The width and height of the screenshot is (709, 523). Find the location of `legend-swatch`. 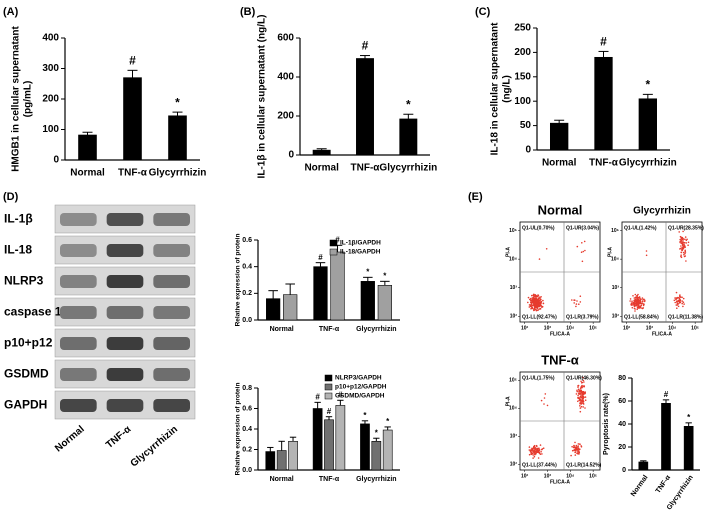

legend-swatch is located at coordinates (333, 243).